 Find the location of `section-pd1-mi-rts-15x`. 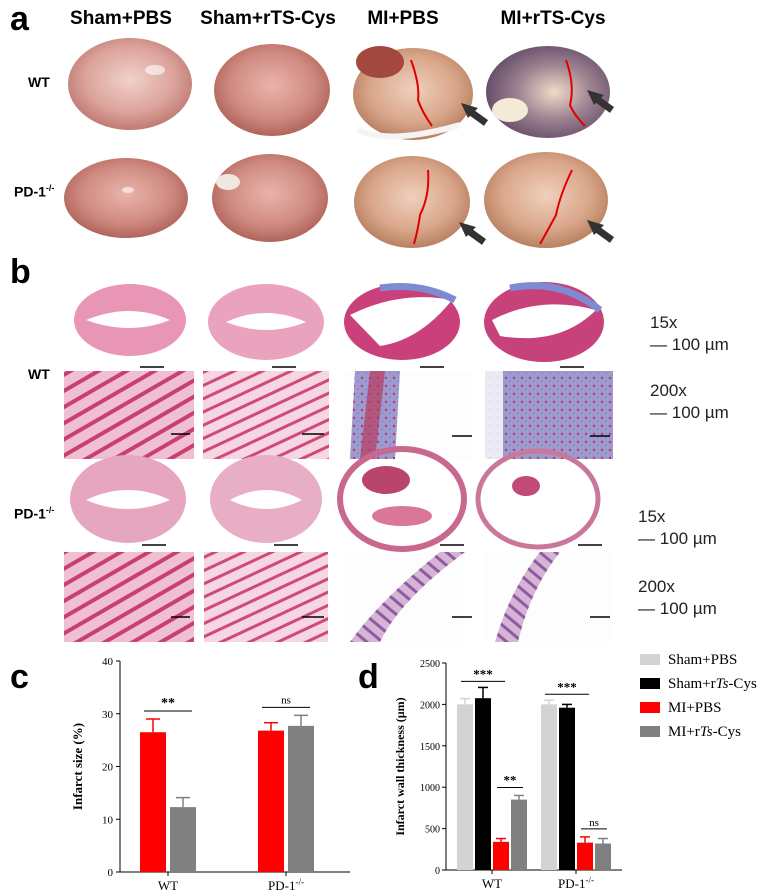

section-pd1-mi-rts-15x is located at coordinates (538, 499).